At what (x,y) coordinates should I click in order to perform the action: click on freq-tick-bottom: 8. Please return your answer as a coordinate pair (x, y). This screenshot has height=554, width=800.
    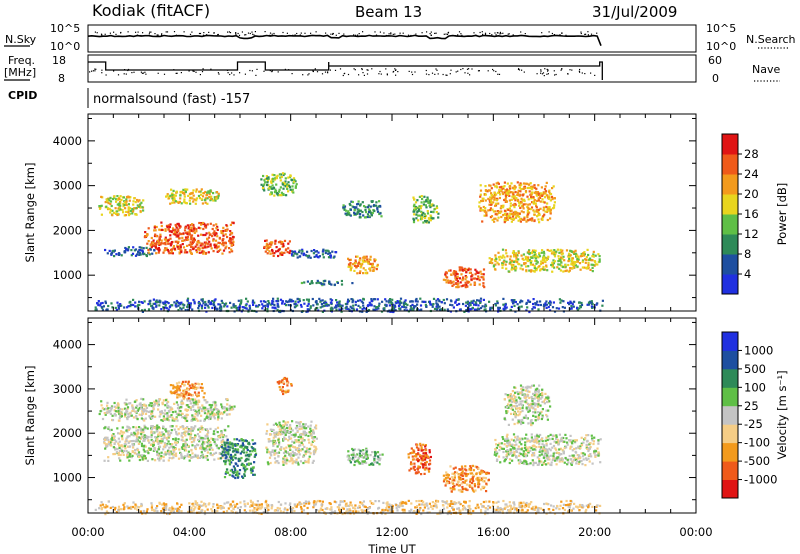
    Looking at the image, I should click on (61, 78).